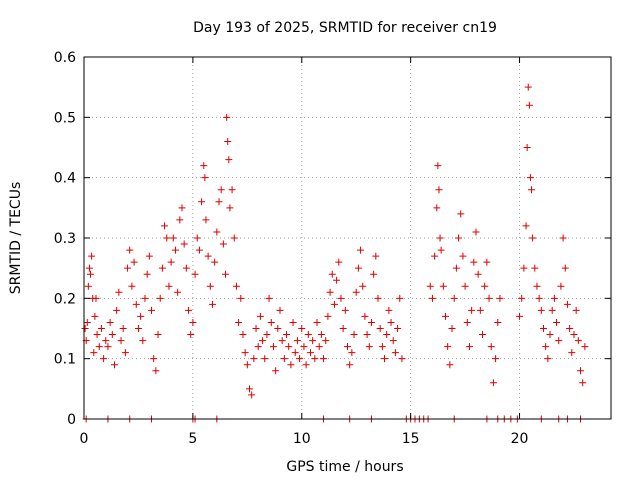 The image size is (640, 480). I want to click on y-tick-label: 0.6, so click(65, 58).